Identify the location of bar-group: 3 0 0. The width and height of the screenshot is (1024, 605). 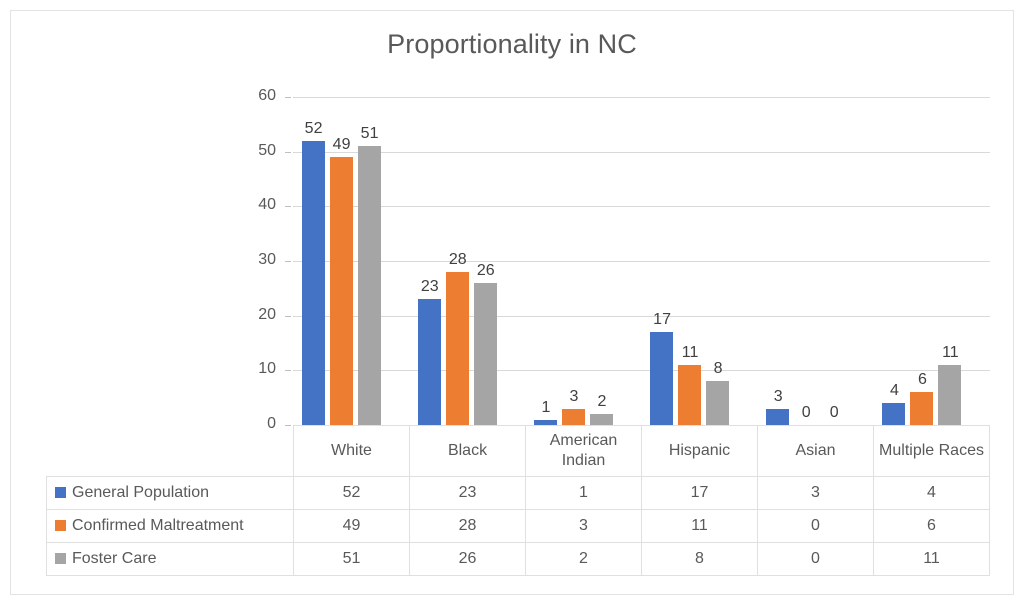
(816, 261).